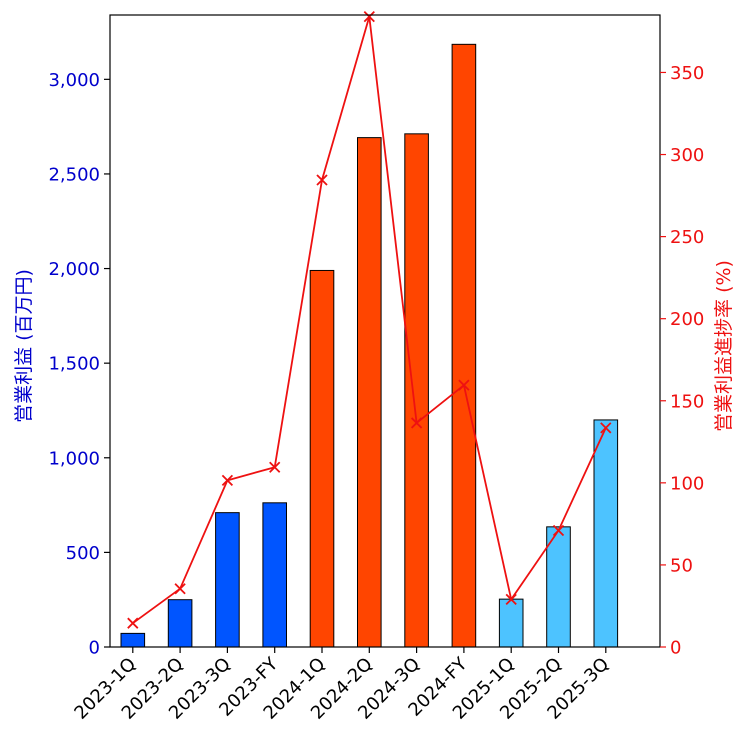  What do you see at coordinates (511, 599) in the screenshot?
I see `progress-point-2025-1Q` at bounding box center [511, 599].